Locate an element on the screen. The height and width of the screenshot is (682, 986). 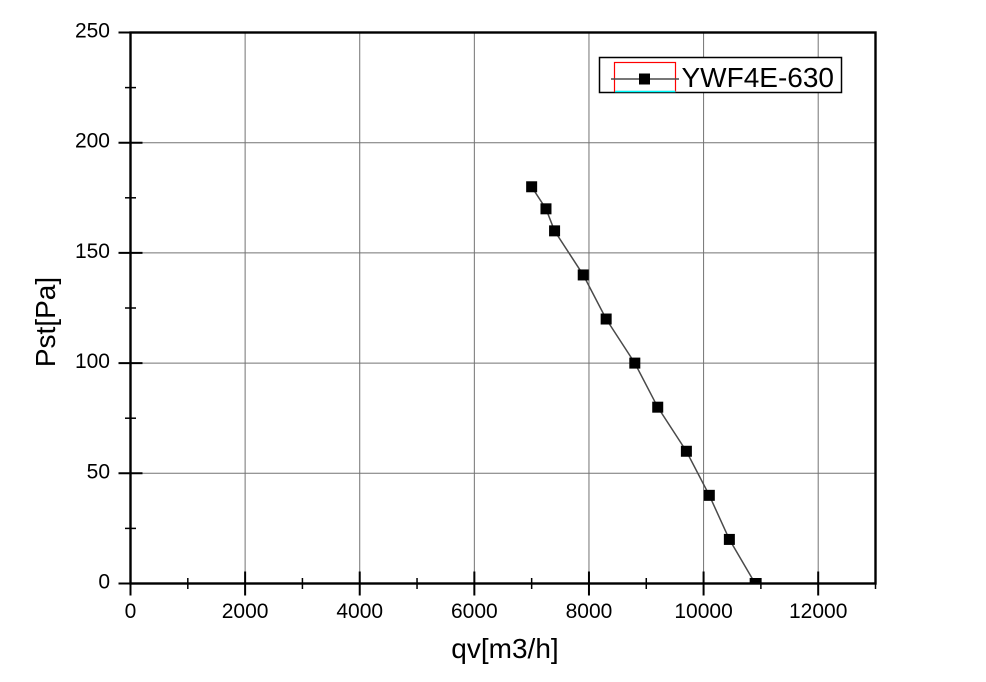
x-tick-label: 8000 is located at coordinates (589, 611).